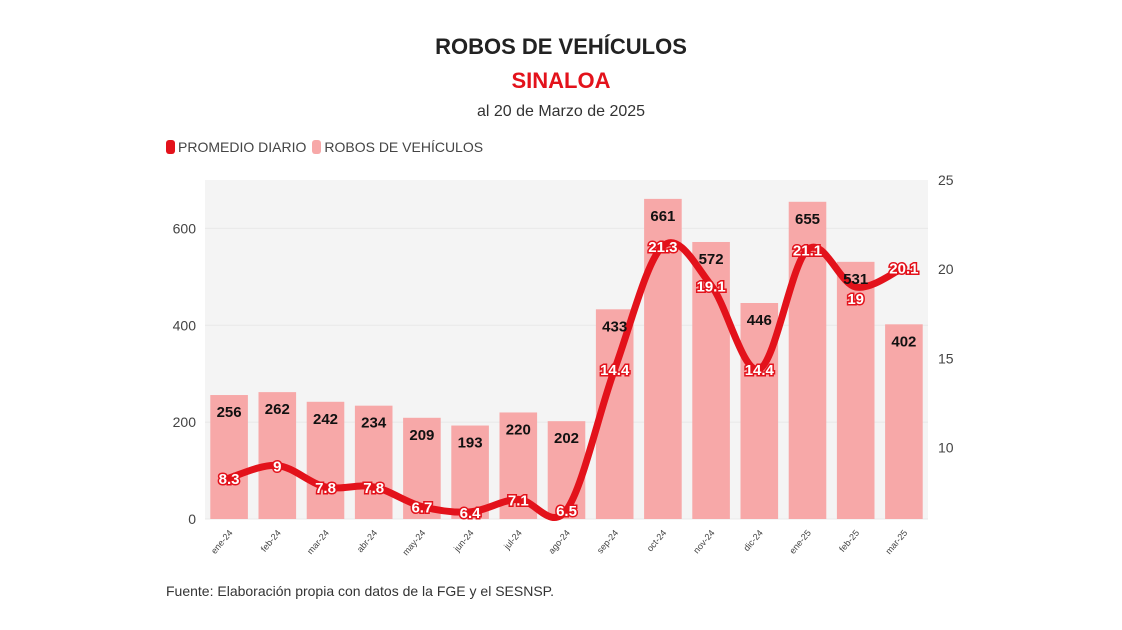 Image resolution: width=1122 pixels, height=630 pixels. Describe the element at coordinates (367, 541) in the screenshot. I see `x-tick-label: abr-24` at that location.